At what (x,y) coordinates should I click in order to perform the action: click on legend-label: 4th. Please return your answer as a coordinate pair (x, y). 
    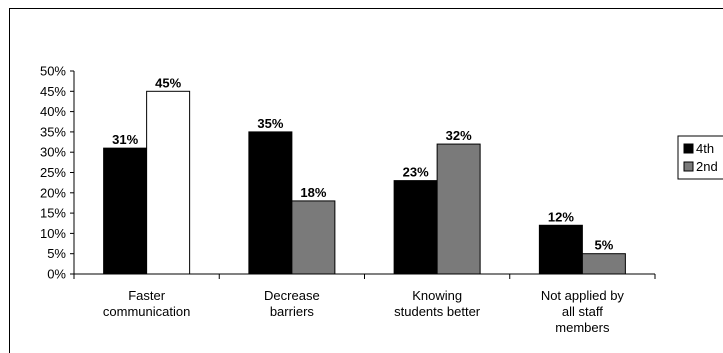
    Looking at the image, I should click on (705, 148).